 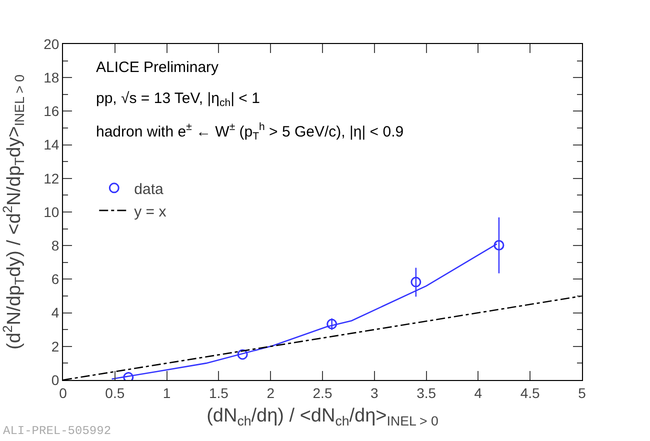 What do you see at coordinates (55, 380) in the screenshot?
I see `y-tick-label: 0` at bounding box center [55, 380].